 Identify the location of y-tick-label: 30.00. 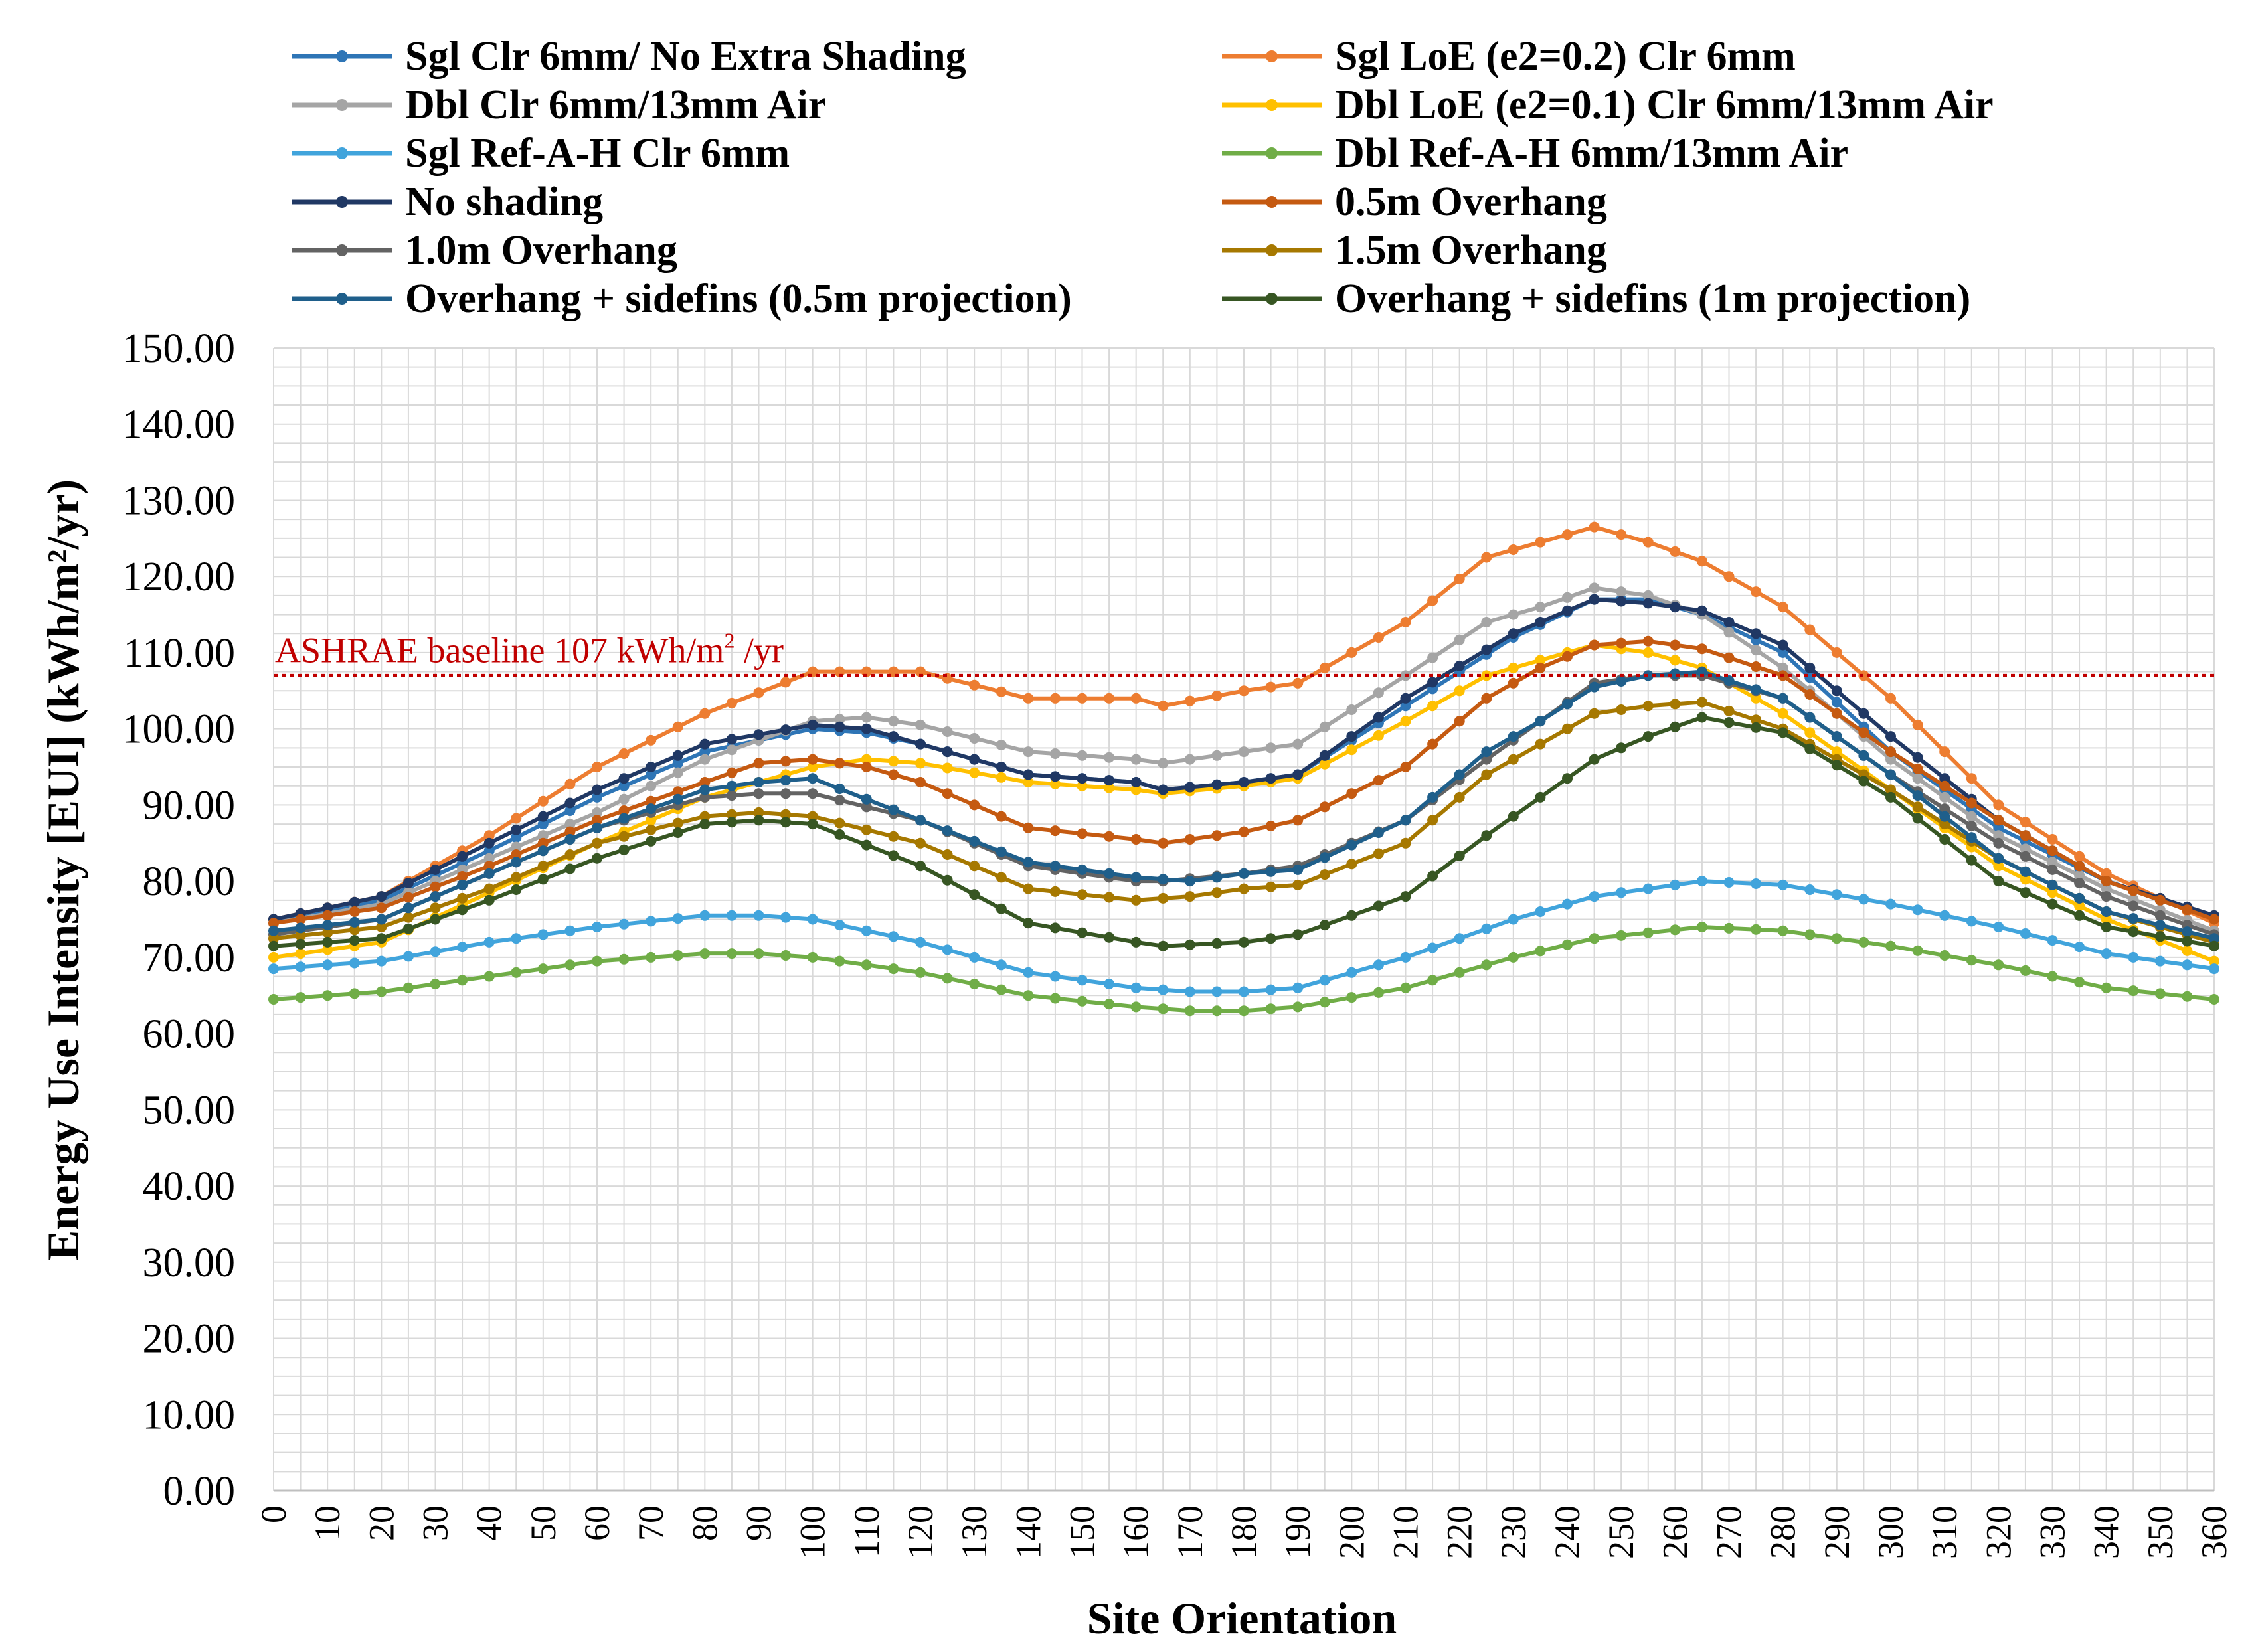
(190, 1262).